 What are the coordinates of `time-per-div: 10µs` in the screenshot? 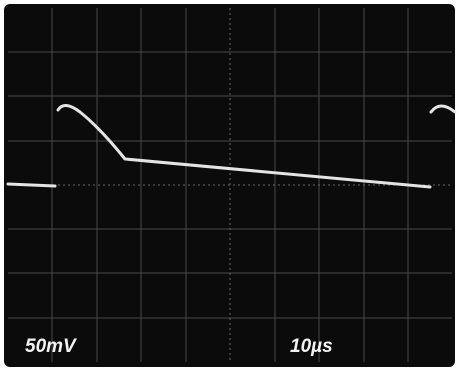 It's located at (311, 346).